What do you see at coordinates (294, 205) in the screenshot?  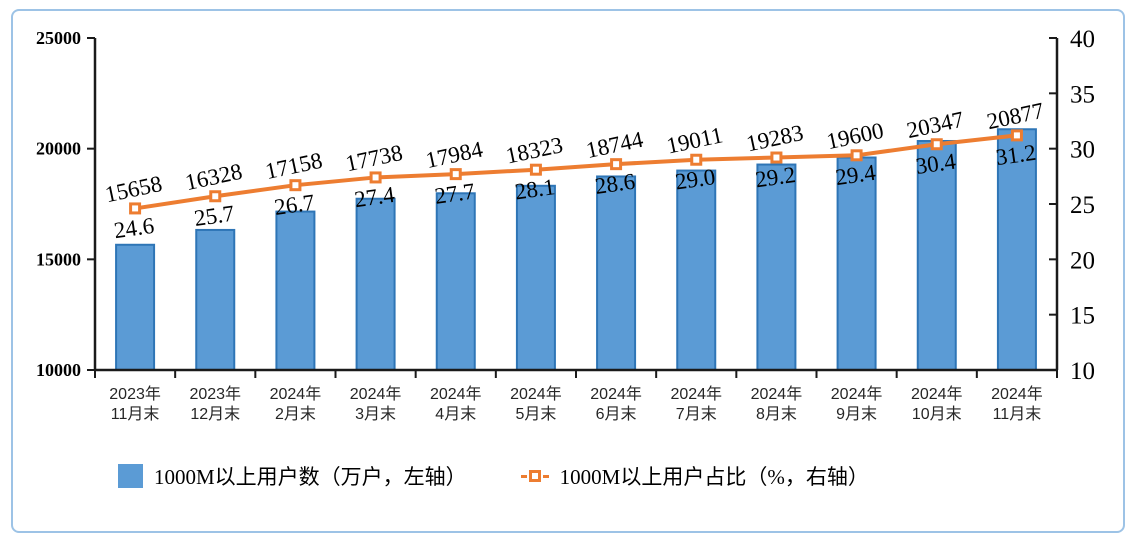 I see `line-value-label: 26.7` at bounding box center [294, 205].